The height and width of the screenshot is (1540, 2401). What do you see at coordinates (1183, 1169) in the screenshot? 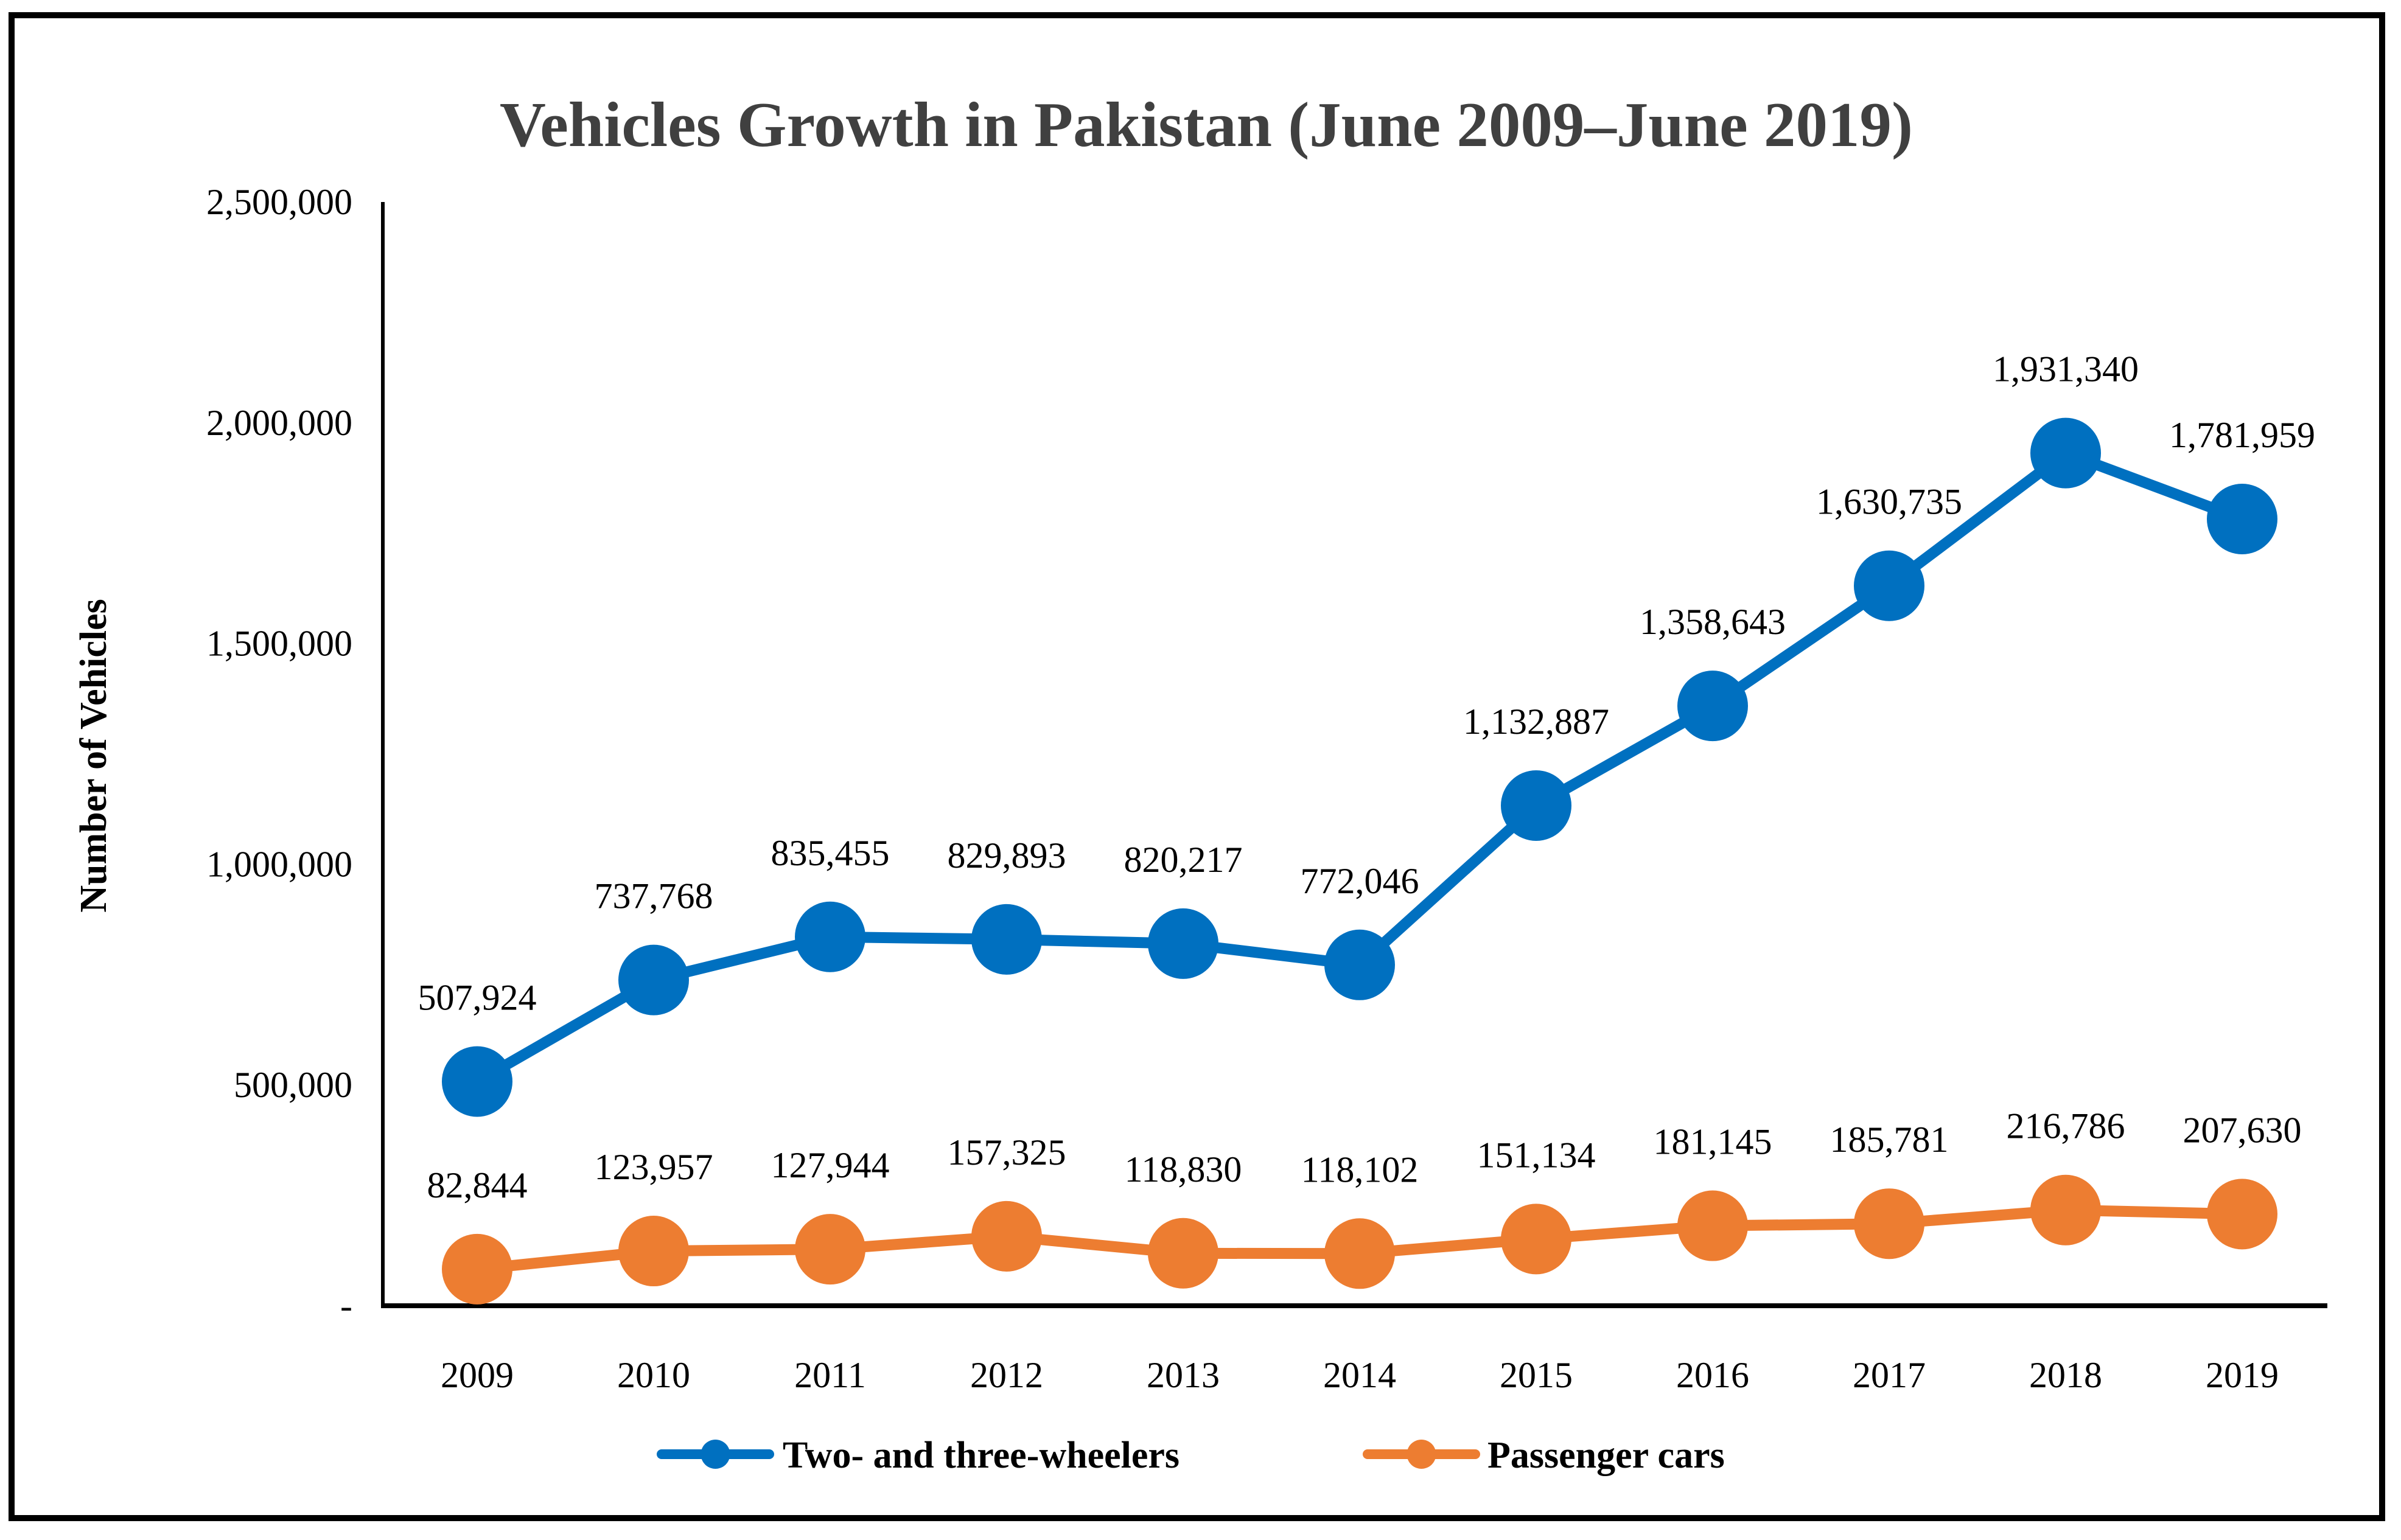
I see `data-label: 118,830` at bounding box center [1183, 1169].